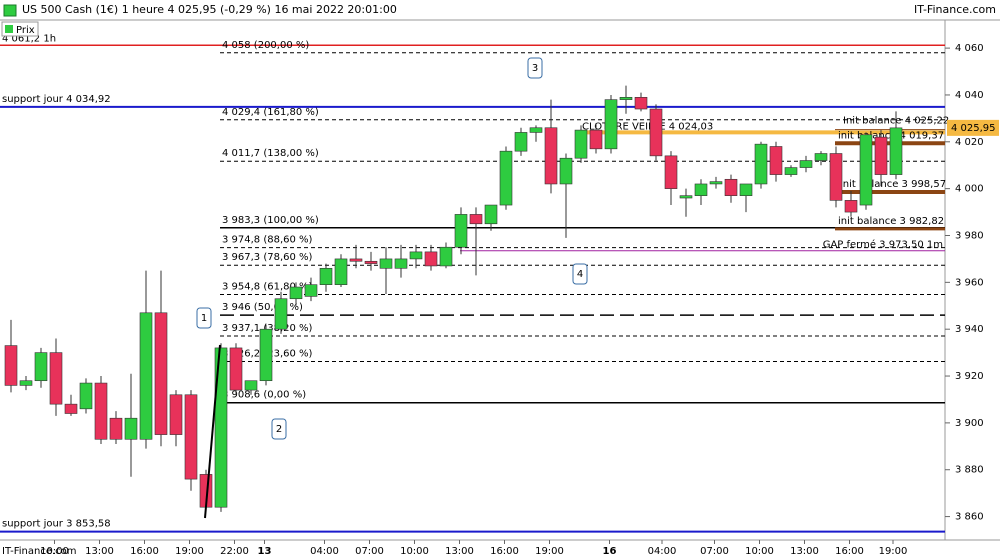  I want to click on annotation-label: 4, so click(580, 274).